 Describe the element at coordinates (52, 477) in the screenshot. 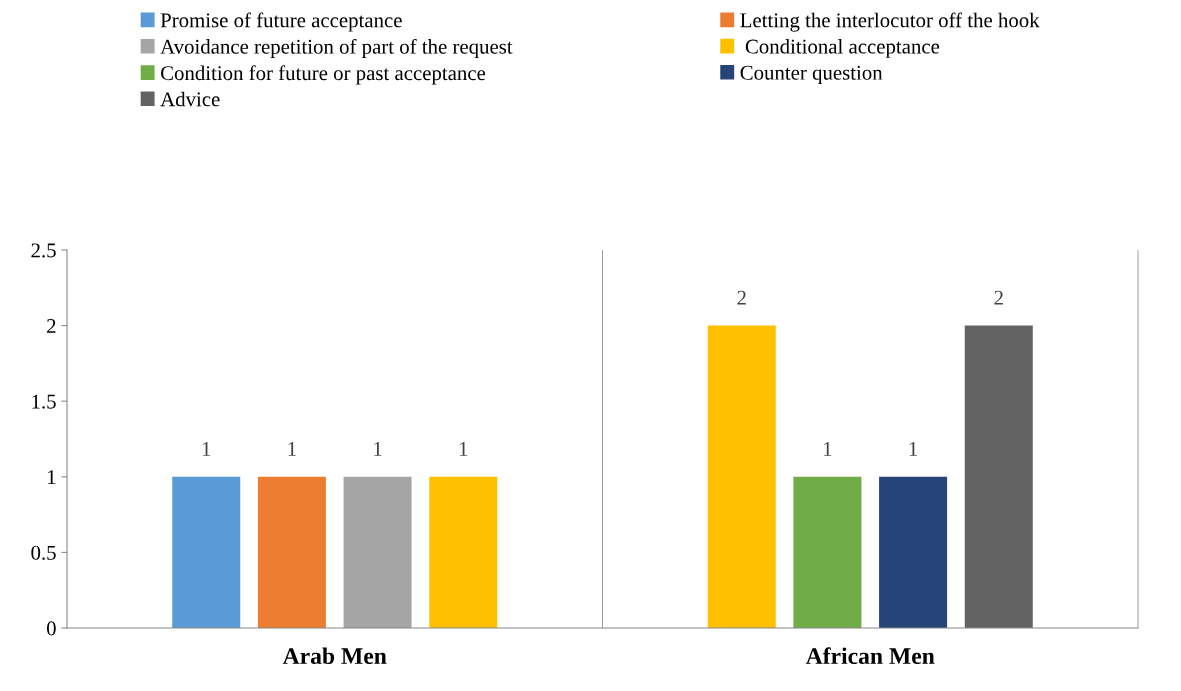

I see `y-tick-label: 1` at that location.